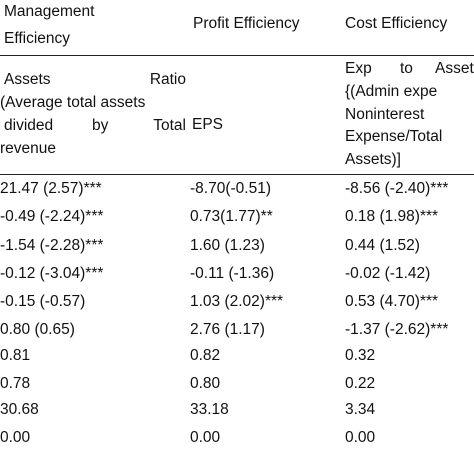 Image resolution: width=474 pixels, height=474 pixels. Describe the element at coordinates (360, 355) in the screenshot. I see `row-7-col3: 0.32` at that location.